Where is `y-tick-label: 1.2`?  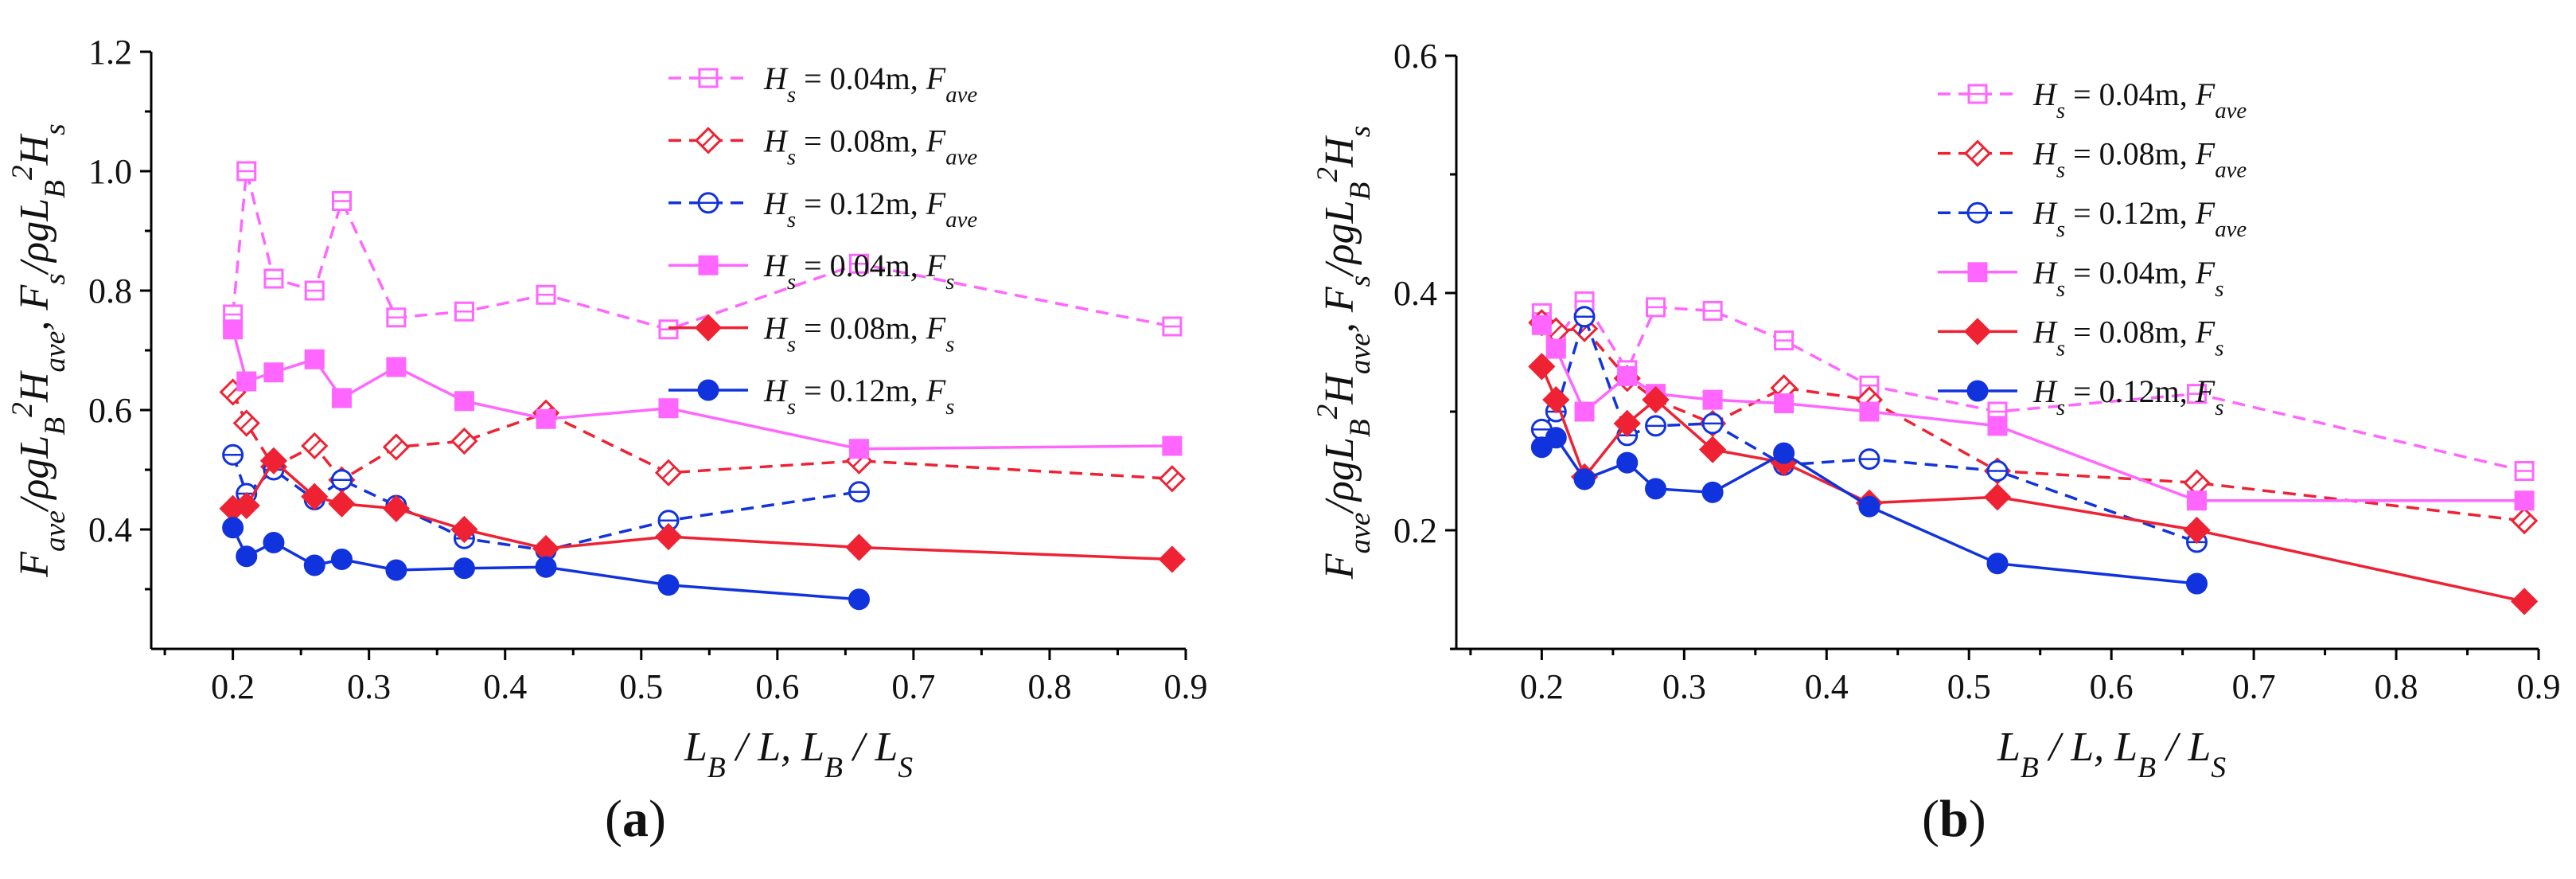 y-tick-label: 1.2 is located at coordinates (110, 52).